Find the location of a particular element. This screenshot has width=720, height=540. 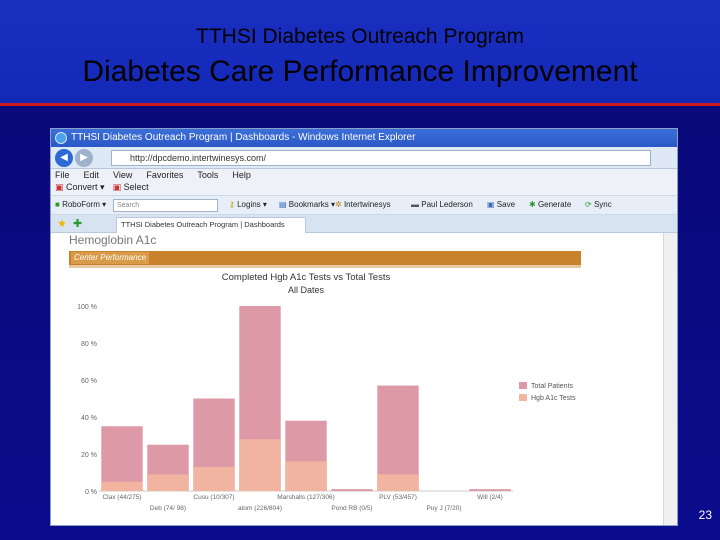

save-icon: ▣ is located at coordinates (491, 204).